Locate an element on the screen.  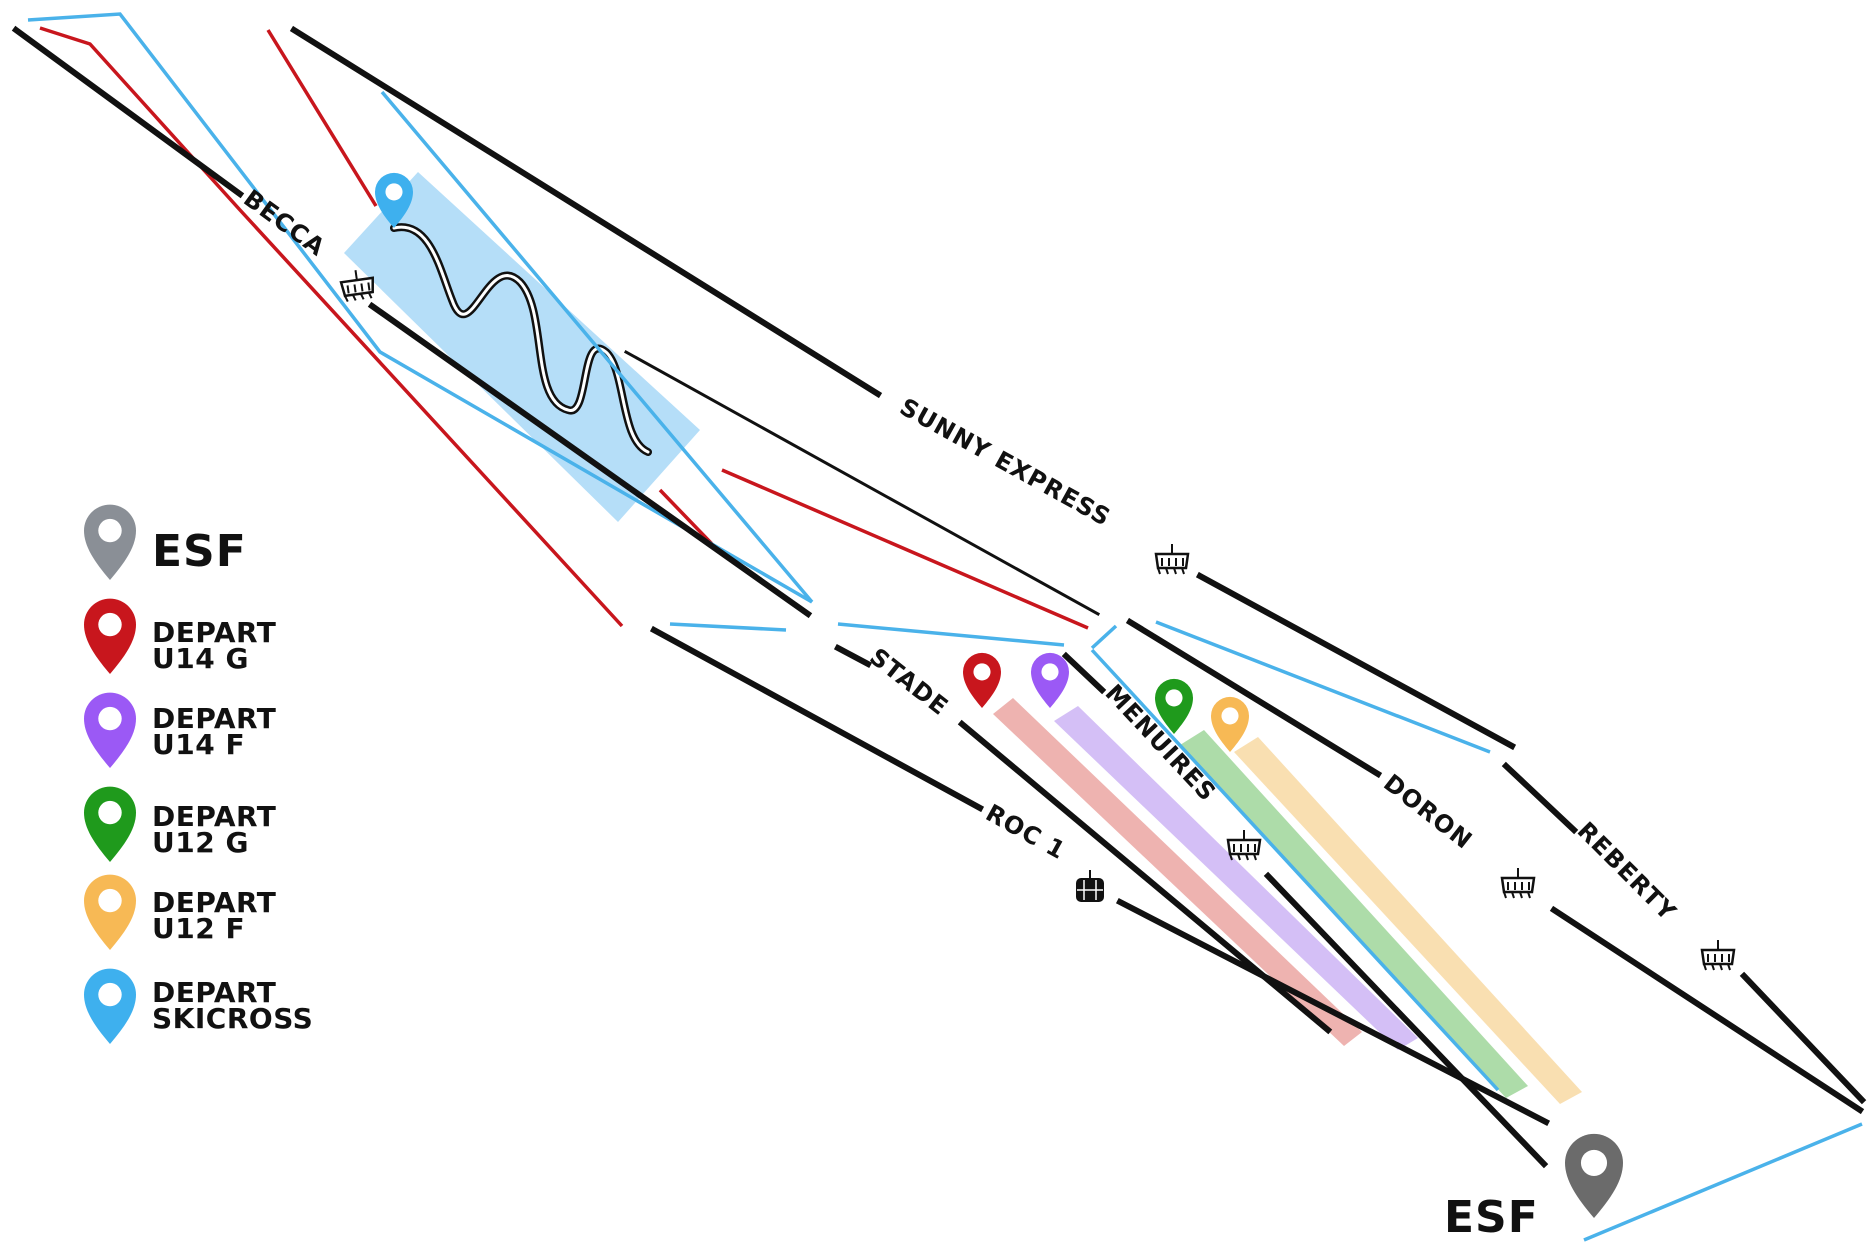
gondola-icon is located at coordinates (1090, 886).